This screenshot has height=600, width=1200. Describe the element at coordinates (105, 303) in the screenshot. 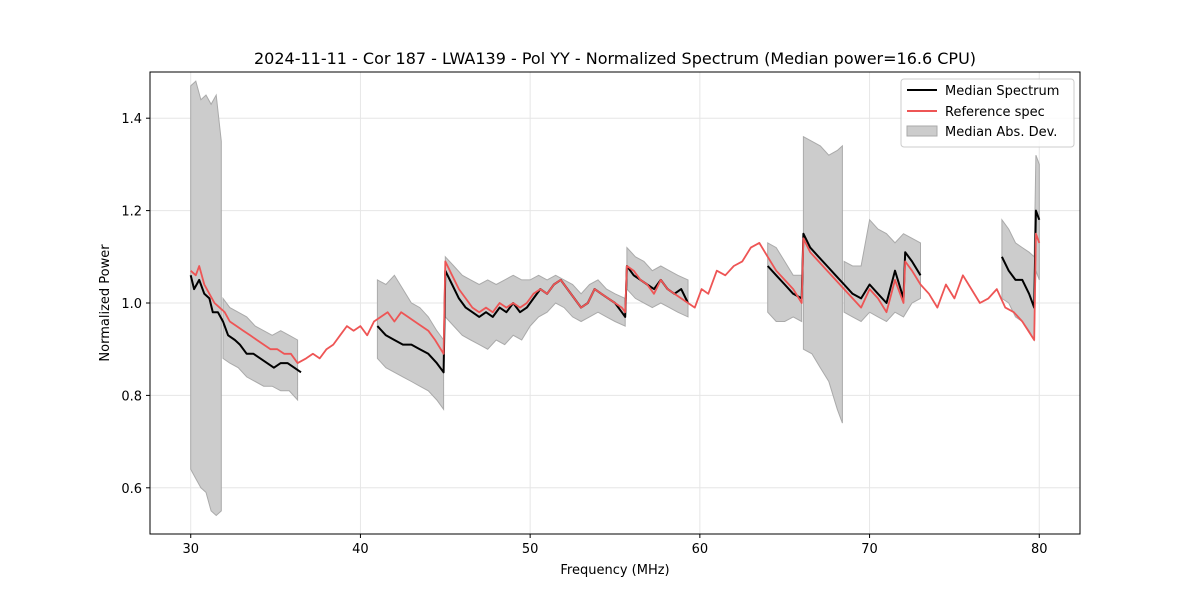

I see `y-axis-label: Normalized Power` at that location.